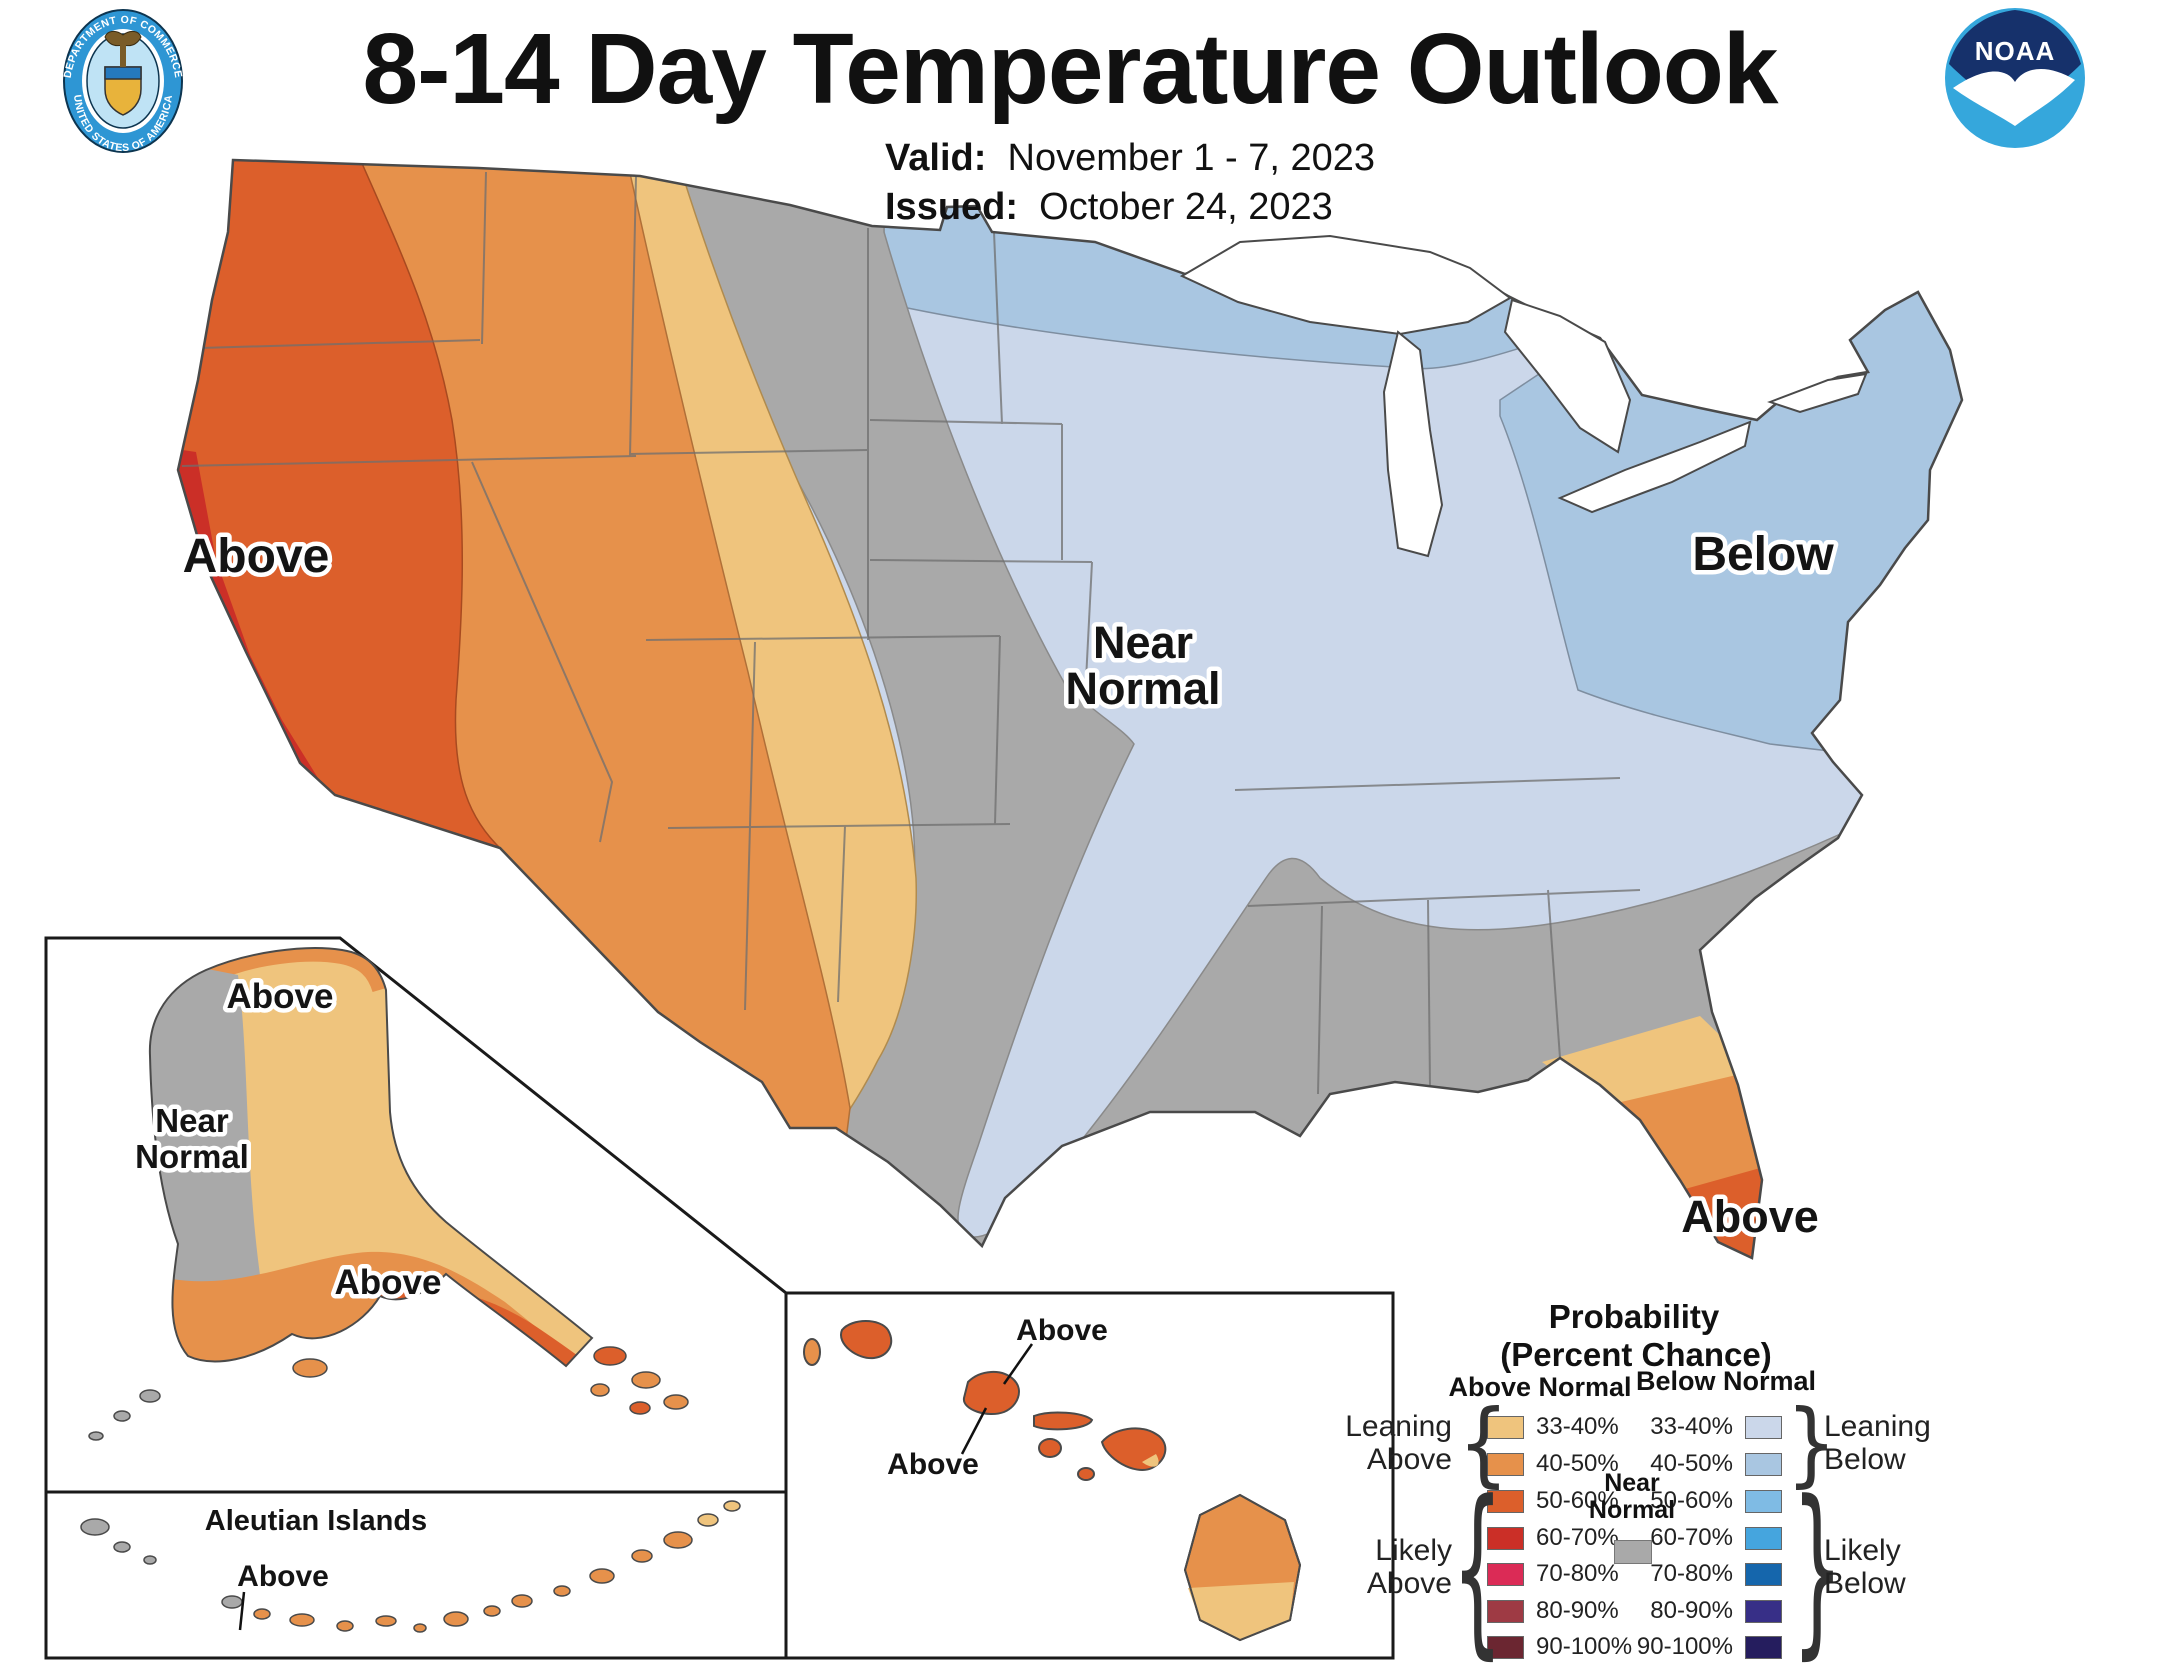 This screenshot has height=1664, width=2160. What do you see at coordinates (1632, 1483) in the screenshot?
I see `near-label-line1: Near` at bounding box center [1632, 1483].